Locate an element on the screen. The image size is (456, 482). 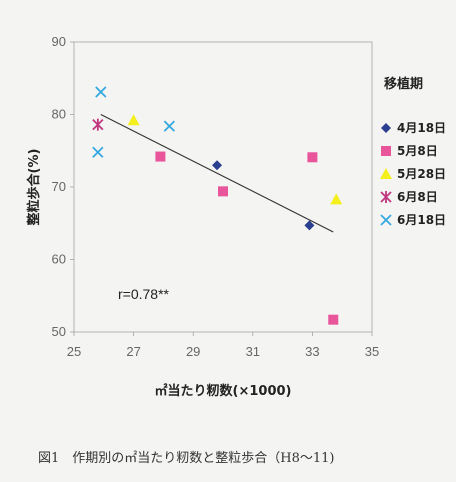
x-tick-label: 35 is located at coordinates (372, 351).